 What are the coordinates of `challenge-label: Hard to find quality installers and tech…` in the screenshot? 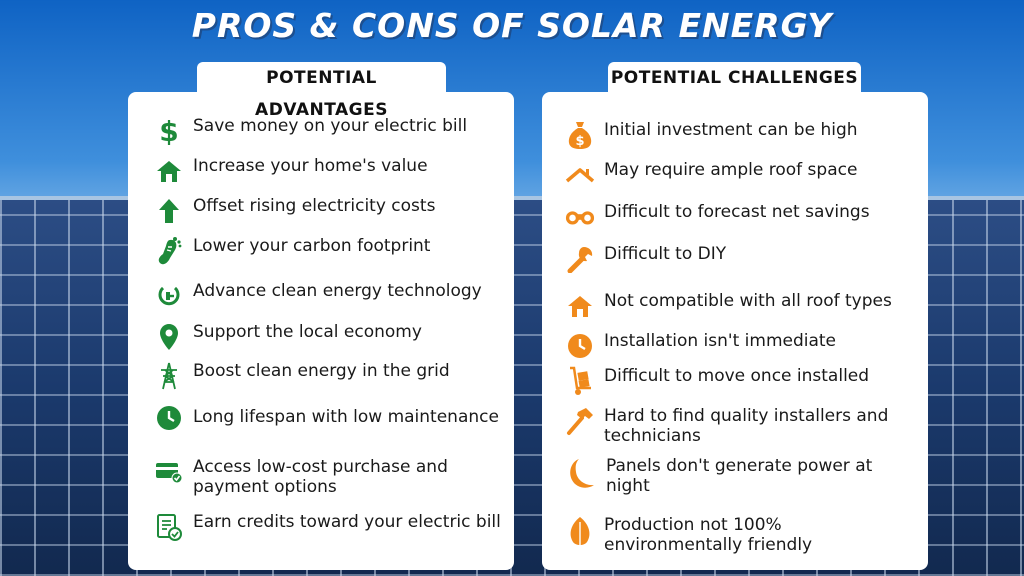 It's located at (746, 426).